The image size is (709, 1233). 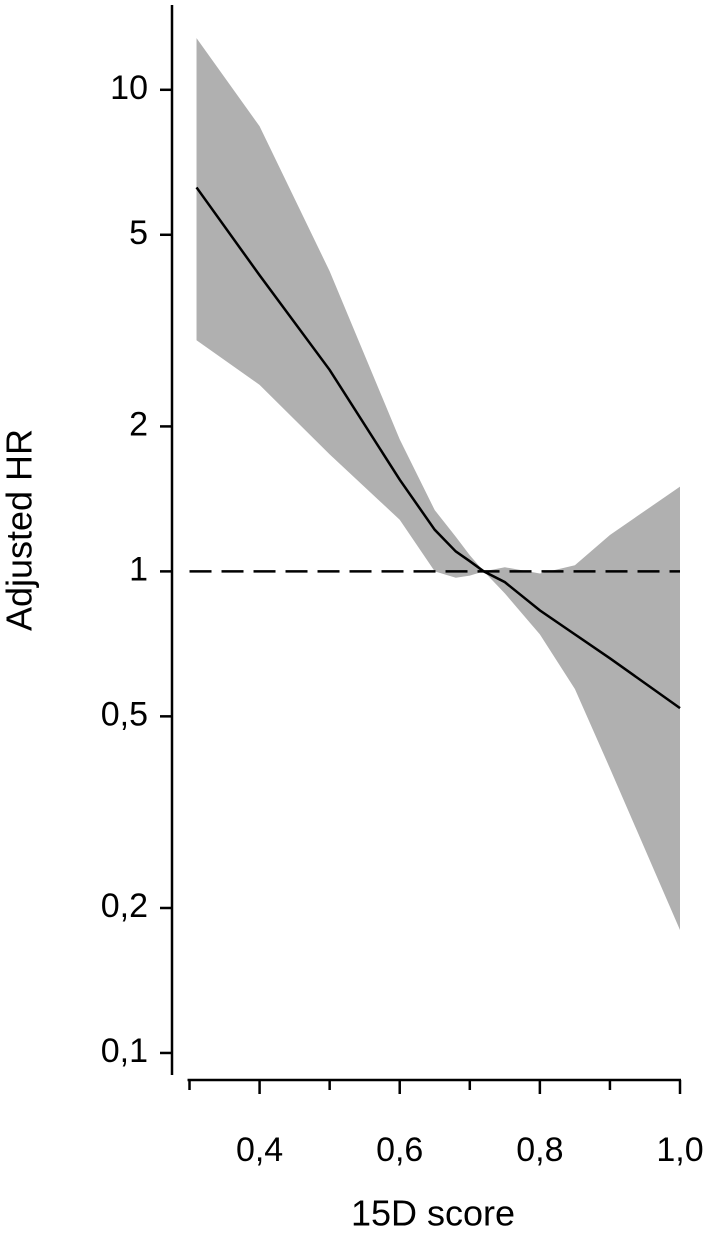 What do you see at coordinates (138, 424) in the screenshot?
I see `y-tick-label: 2` at bounding box center [138, 424].